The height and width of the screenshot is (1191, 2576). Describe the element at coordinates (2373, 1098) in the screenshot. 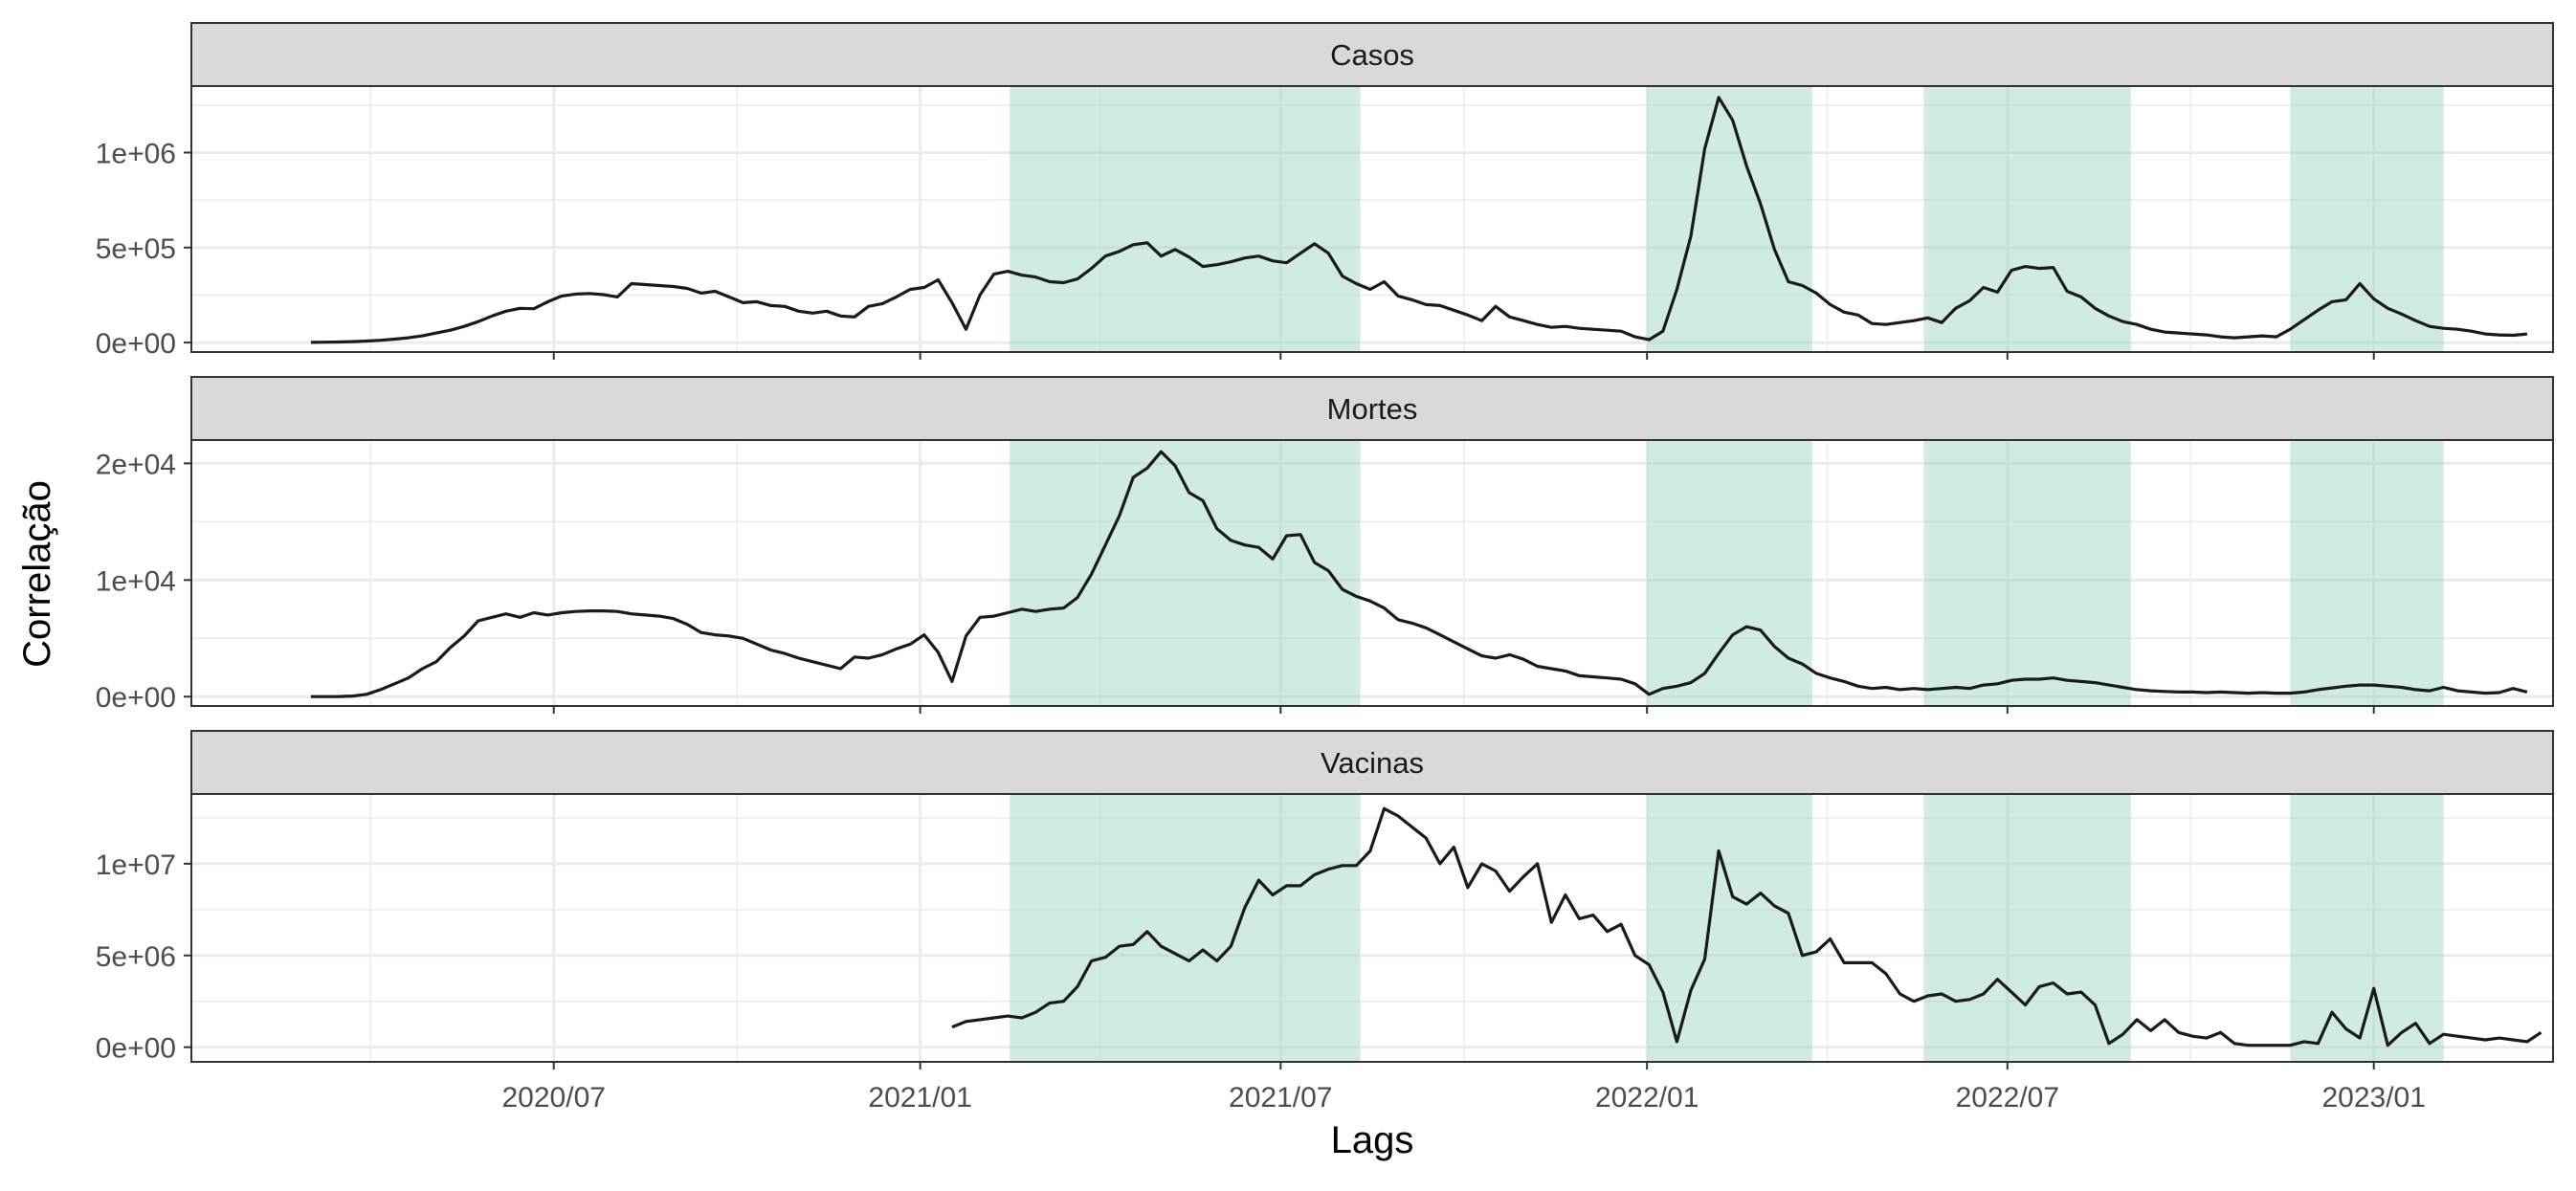

I see `x-tick-label: 2023/01` at that location.